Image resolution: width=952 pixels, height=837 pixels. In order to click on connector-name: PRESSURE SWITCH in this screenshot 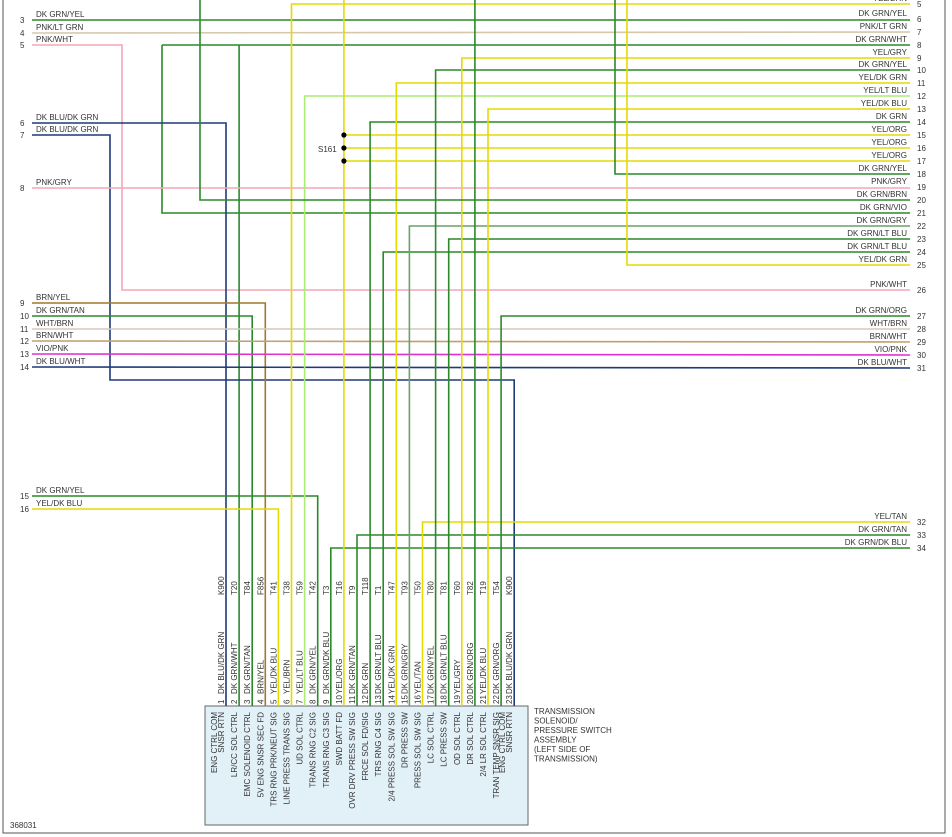, I will do `click(573, 730)`.